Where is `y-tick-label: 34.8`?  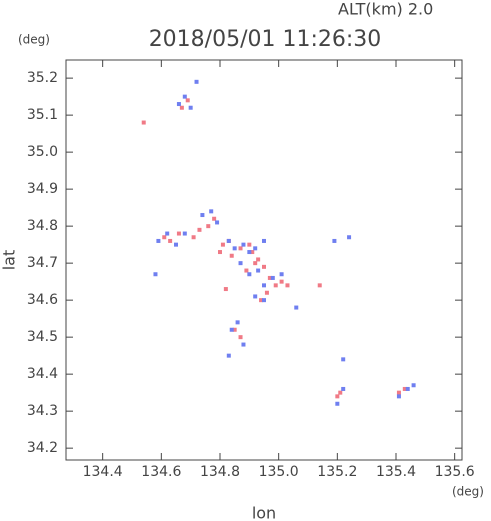 y-tick-label: 34.8 is located at coordinates (42, 226).